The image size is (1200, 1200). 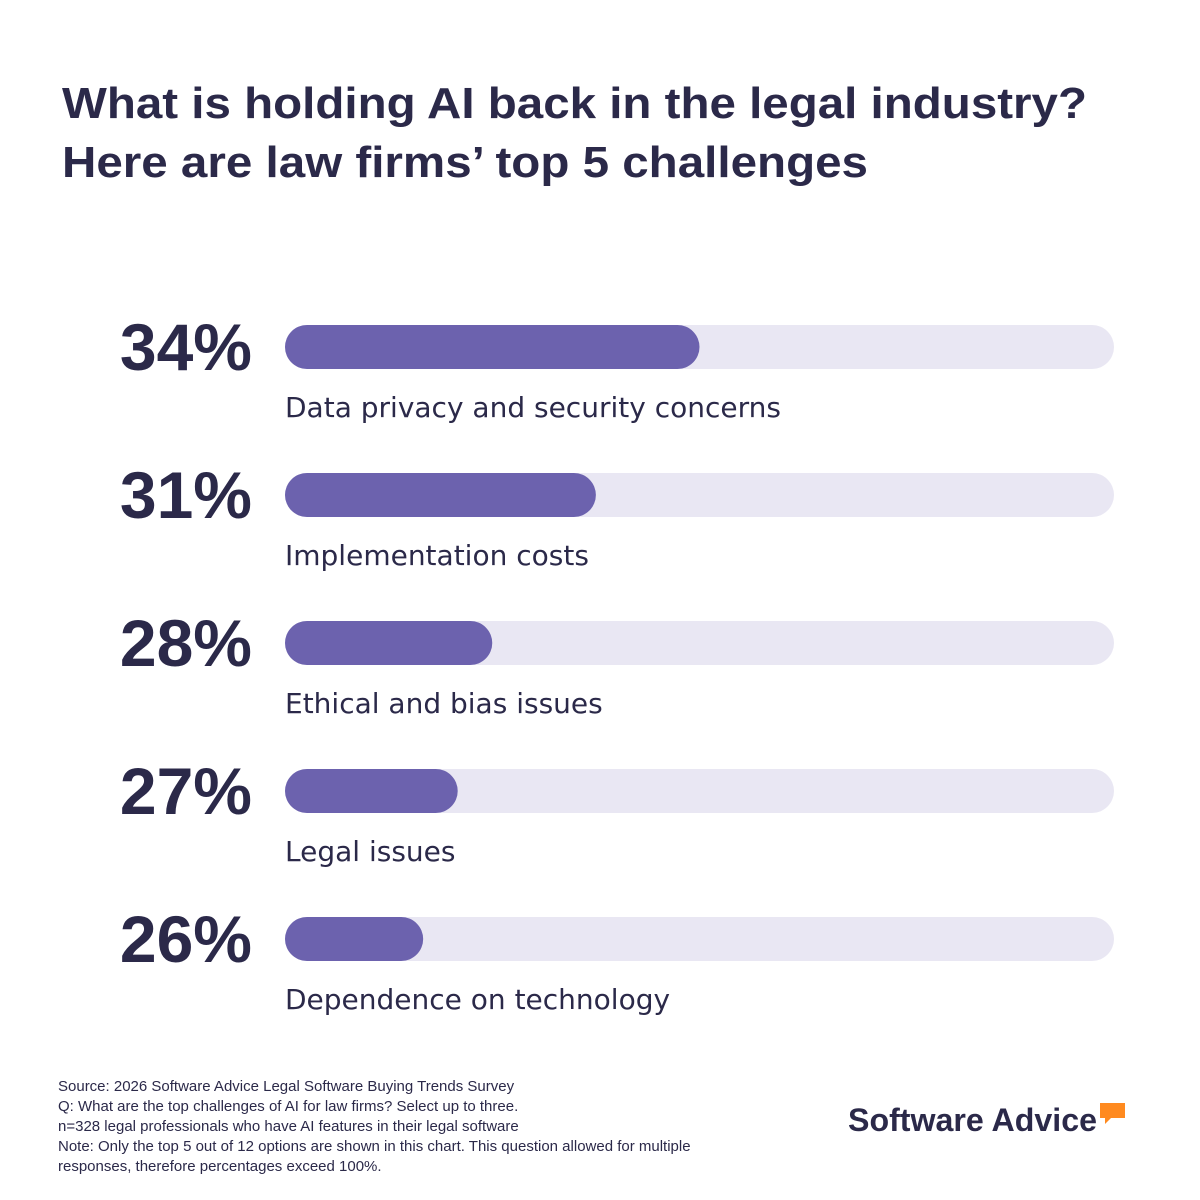 I want to click on chart-title: Here are law firms’ top 5 challenges, so click(x=465, y=162).